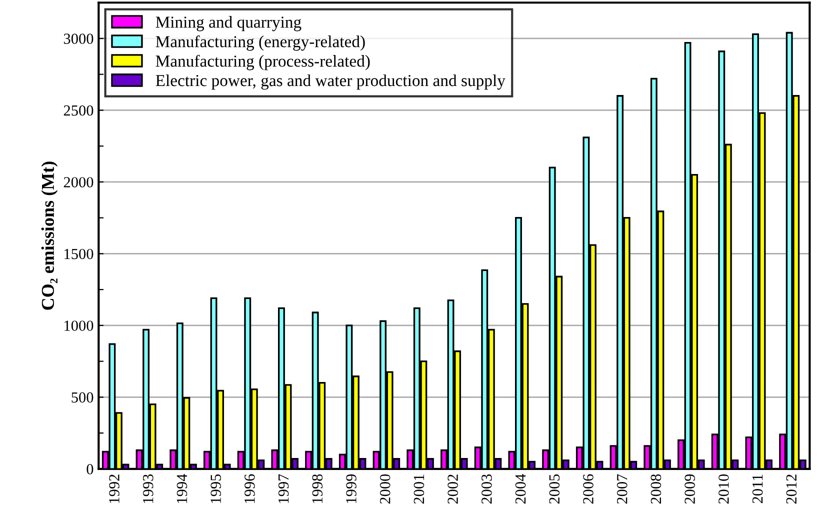 This screenshot has width=822, height=521. What do you see at coordinates (90, 469) in the screenshot?
I see `y-tick-label: 0` at bounding box center [90, 469].